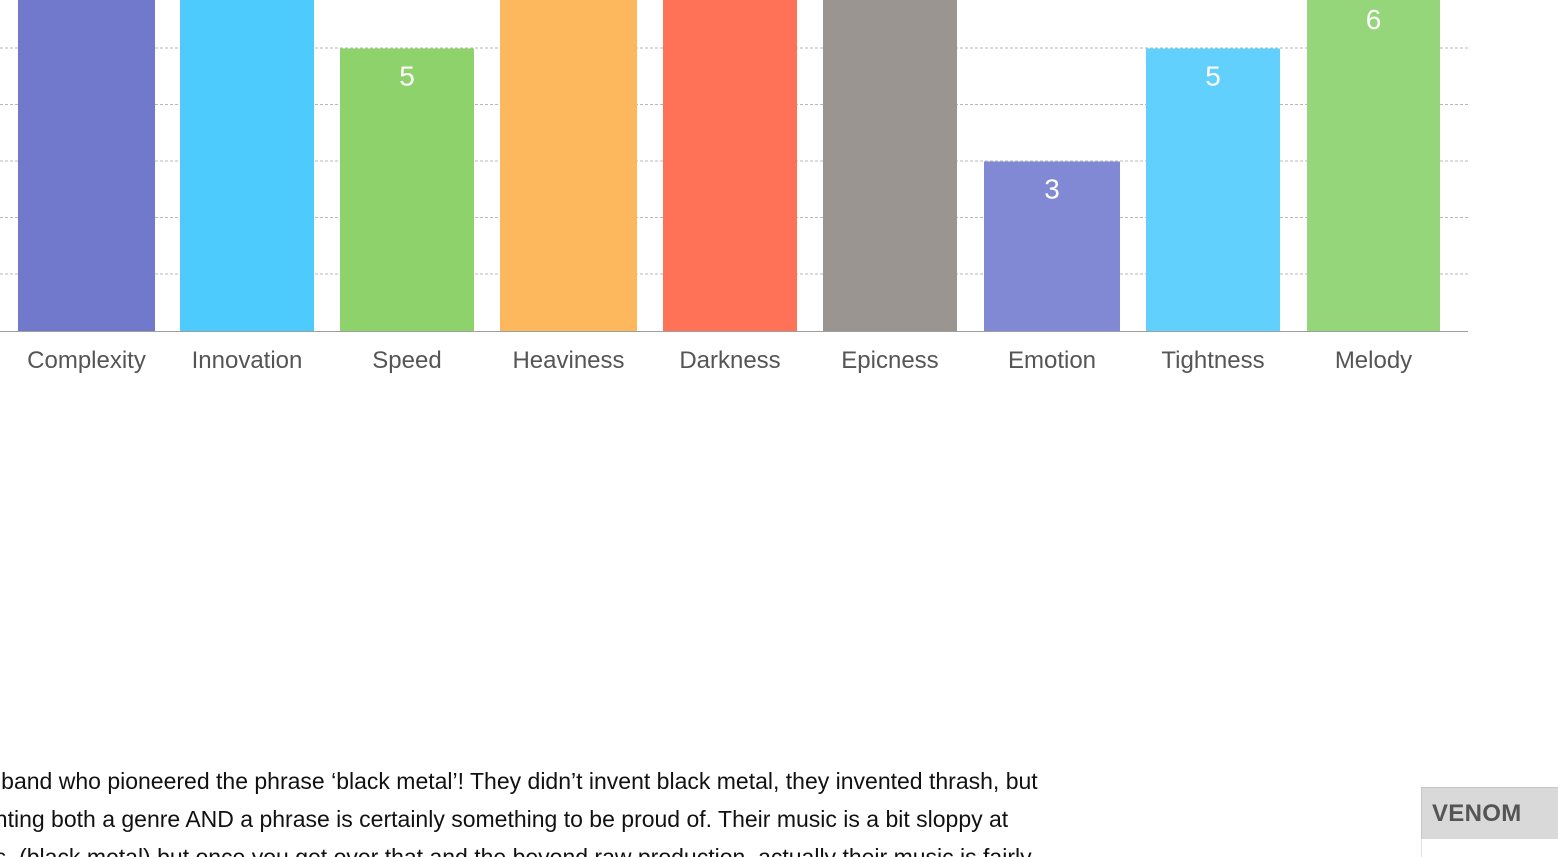 Image resolution: width=1558 pixels, height=857 pixels. Describe the element at coordinates (1373, 165) in the screenshot. I see `bar-melody` at that location.